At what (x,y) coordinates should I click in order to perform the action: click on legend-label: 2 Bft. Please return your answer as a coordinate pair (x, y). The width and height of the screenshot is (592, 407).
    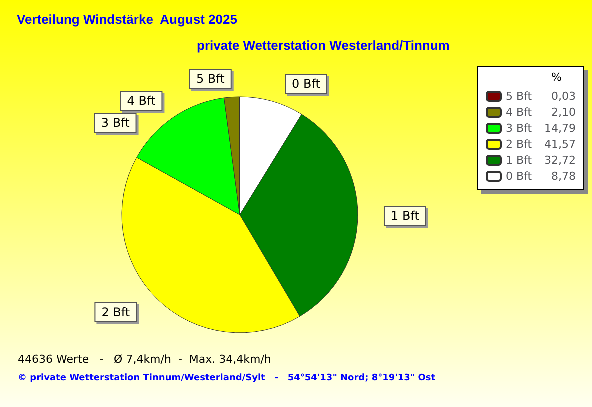
    Looking at the image, I should click on (519, 144).